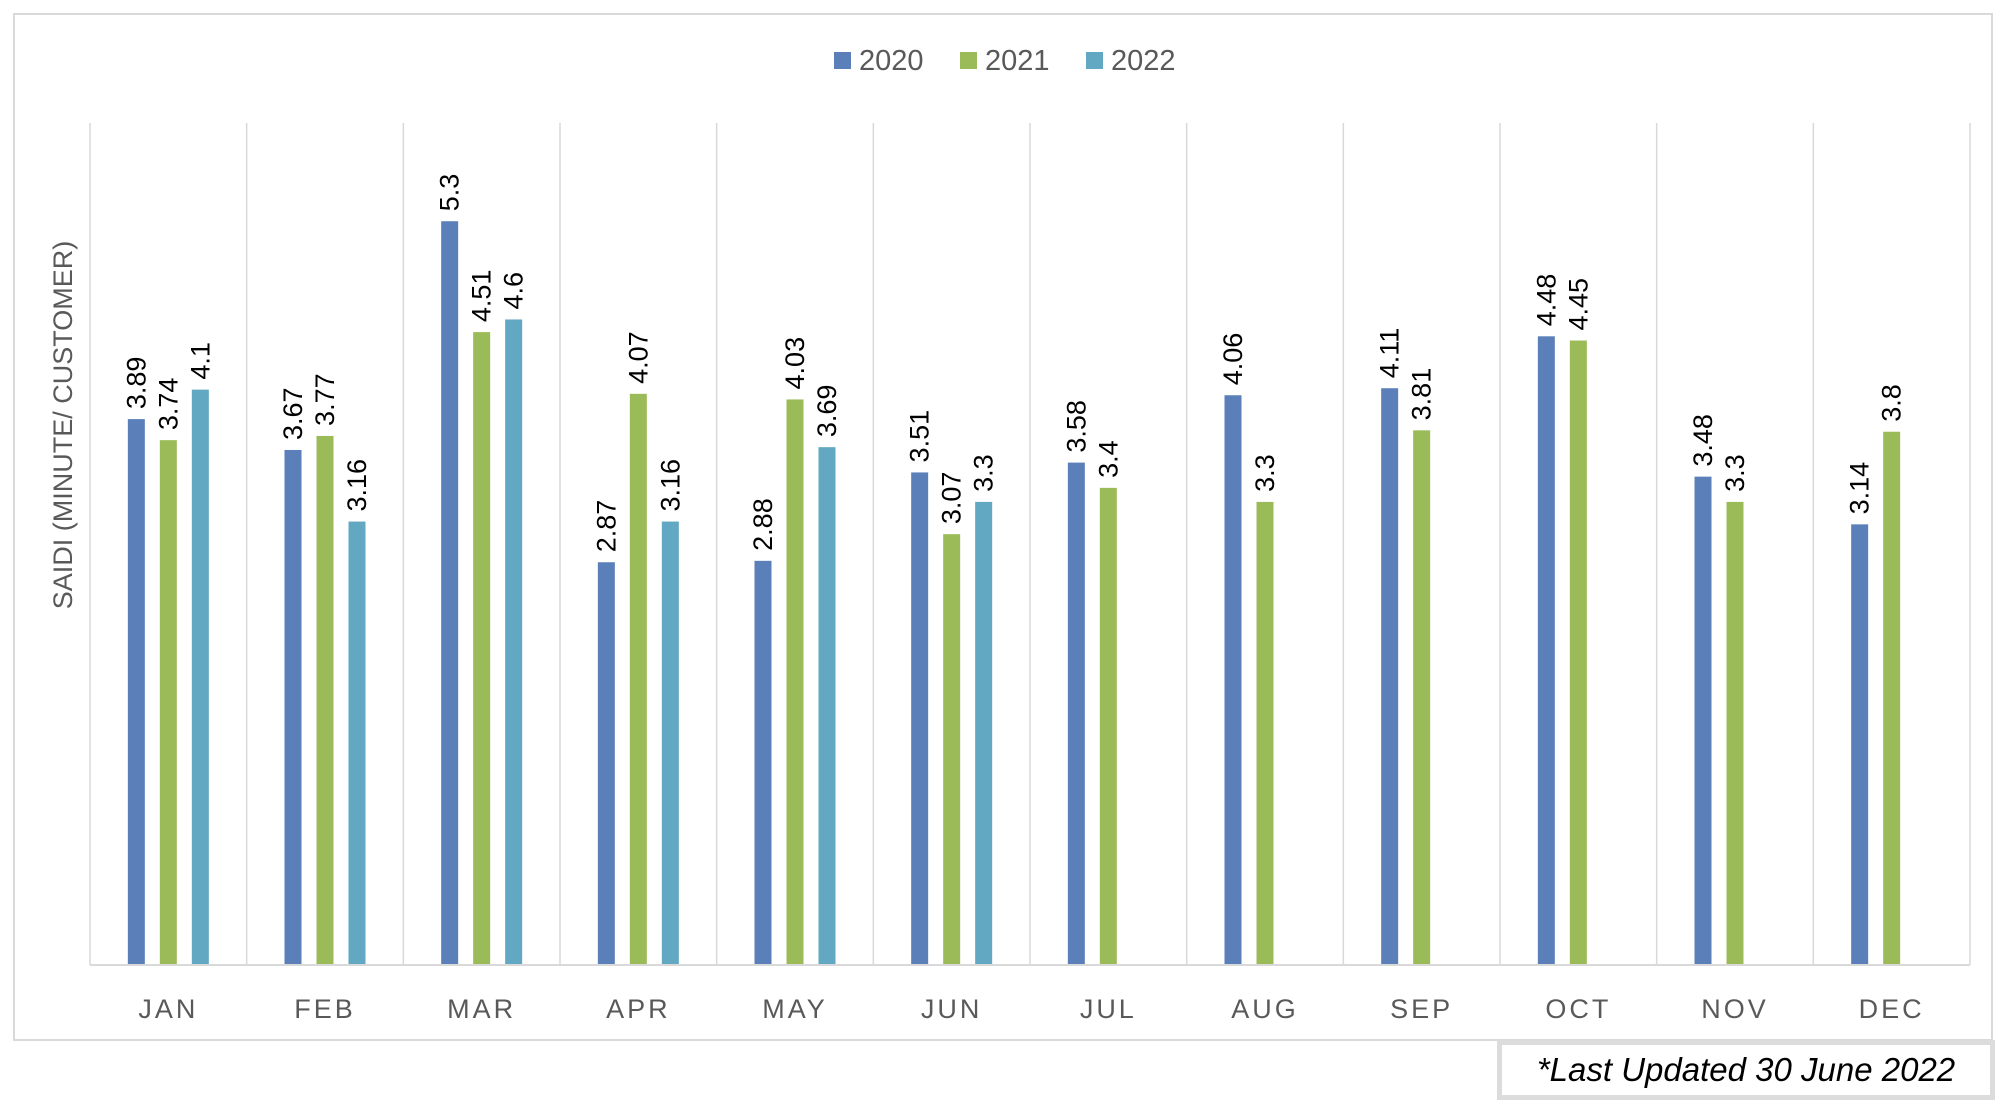 This screenshot has height=1116, width=2008. Describe the element at coordinates (1421, 1009) in the screenshot. I see `x-tick-label-sep: SEP` at that location.